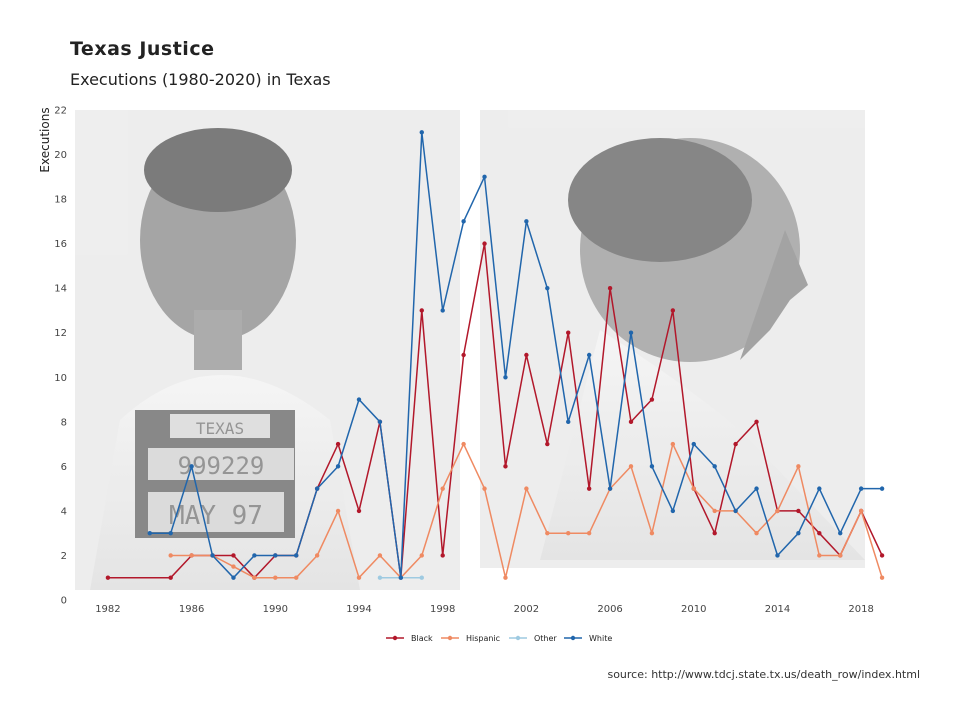 This screenshot has width=960, height=720. What do you see at coordinates (609, 609) in the screenshot?
I see `x-tick-label: 2006` at bounding box center [609, 609].